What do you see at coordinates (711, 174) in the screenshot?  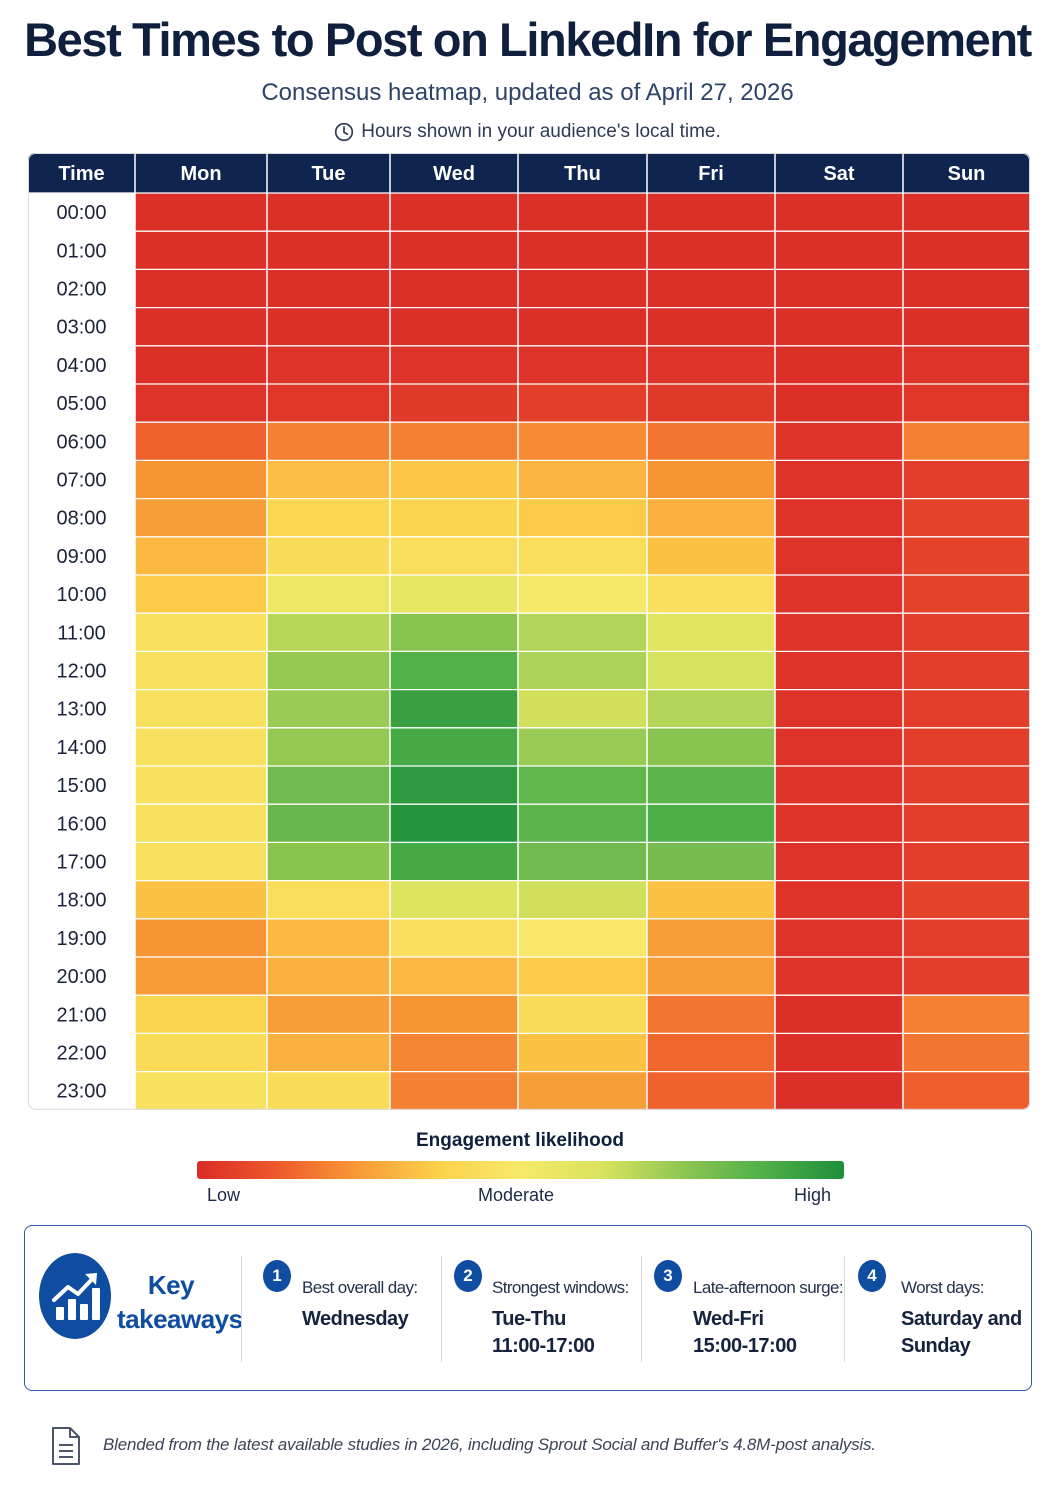 I see `day-header-fri: Fri` at bounding box center [711, 174].